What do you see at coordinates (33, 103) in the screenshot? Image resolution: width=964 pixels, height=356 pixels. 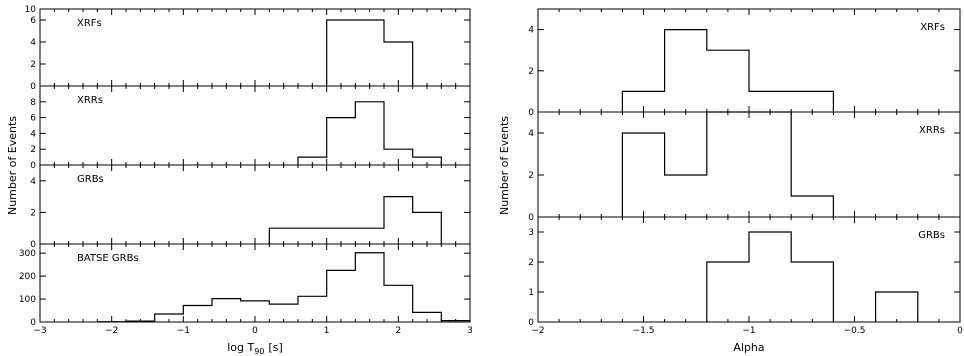 I see `y-tick-label: 8` at bounding box center [33, 103].